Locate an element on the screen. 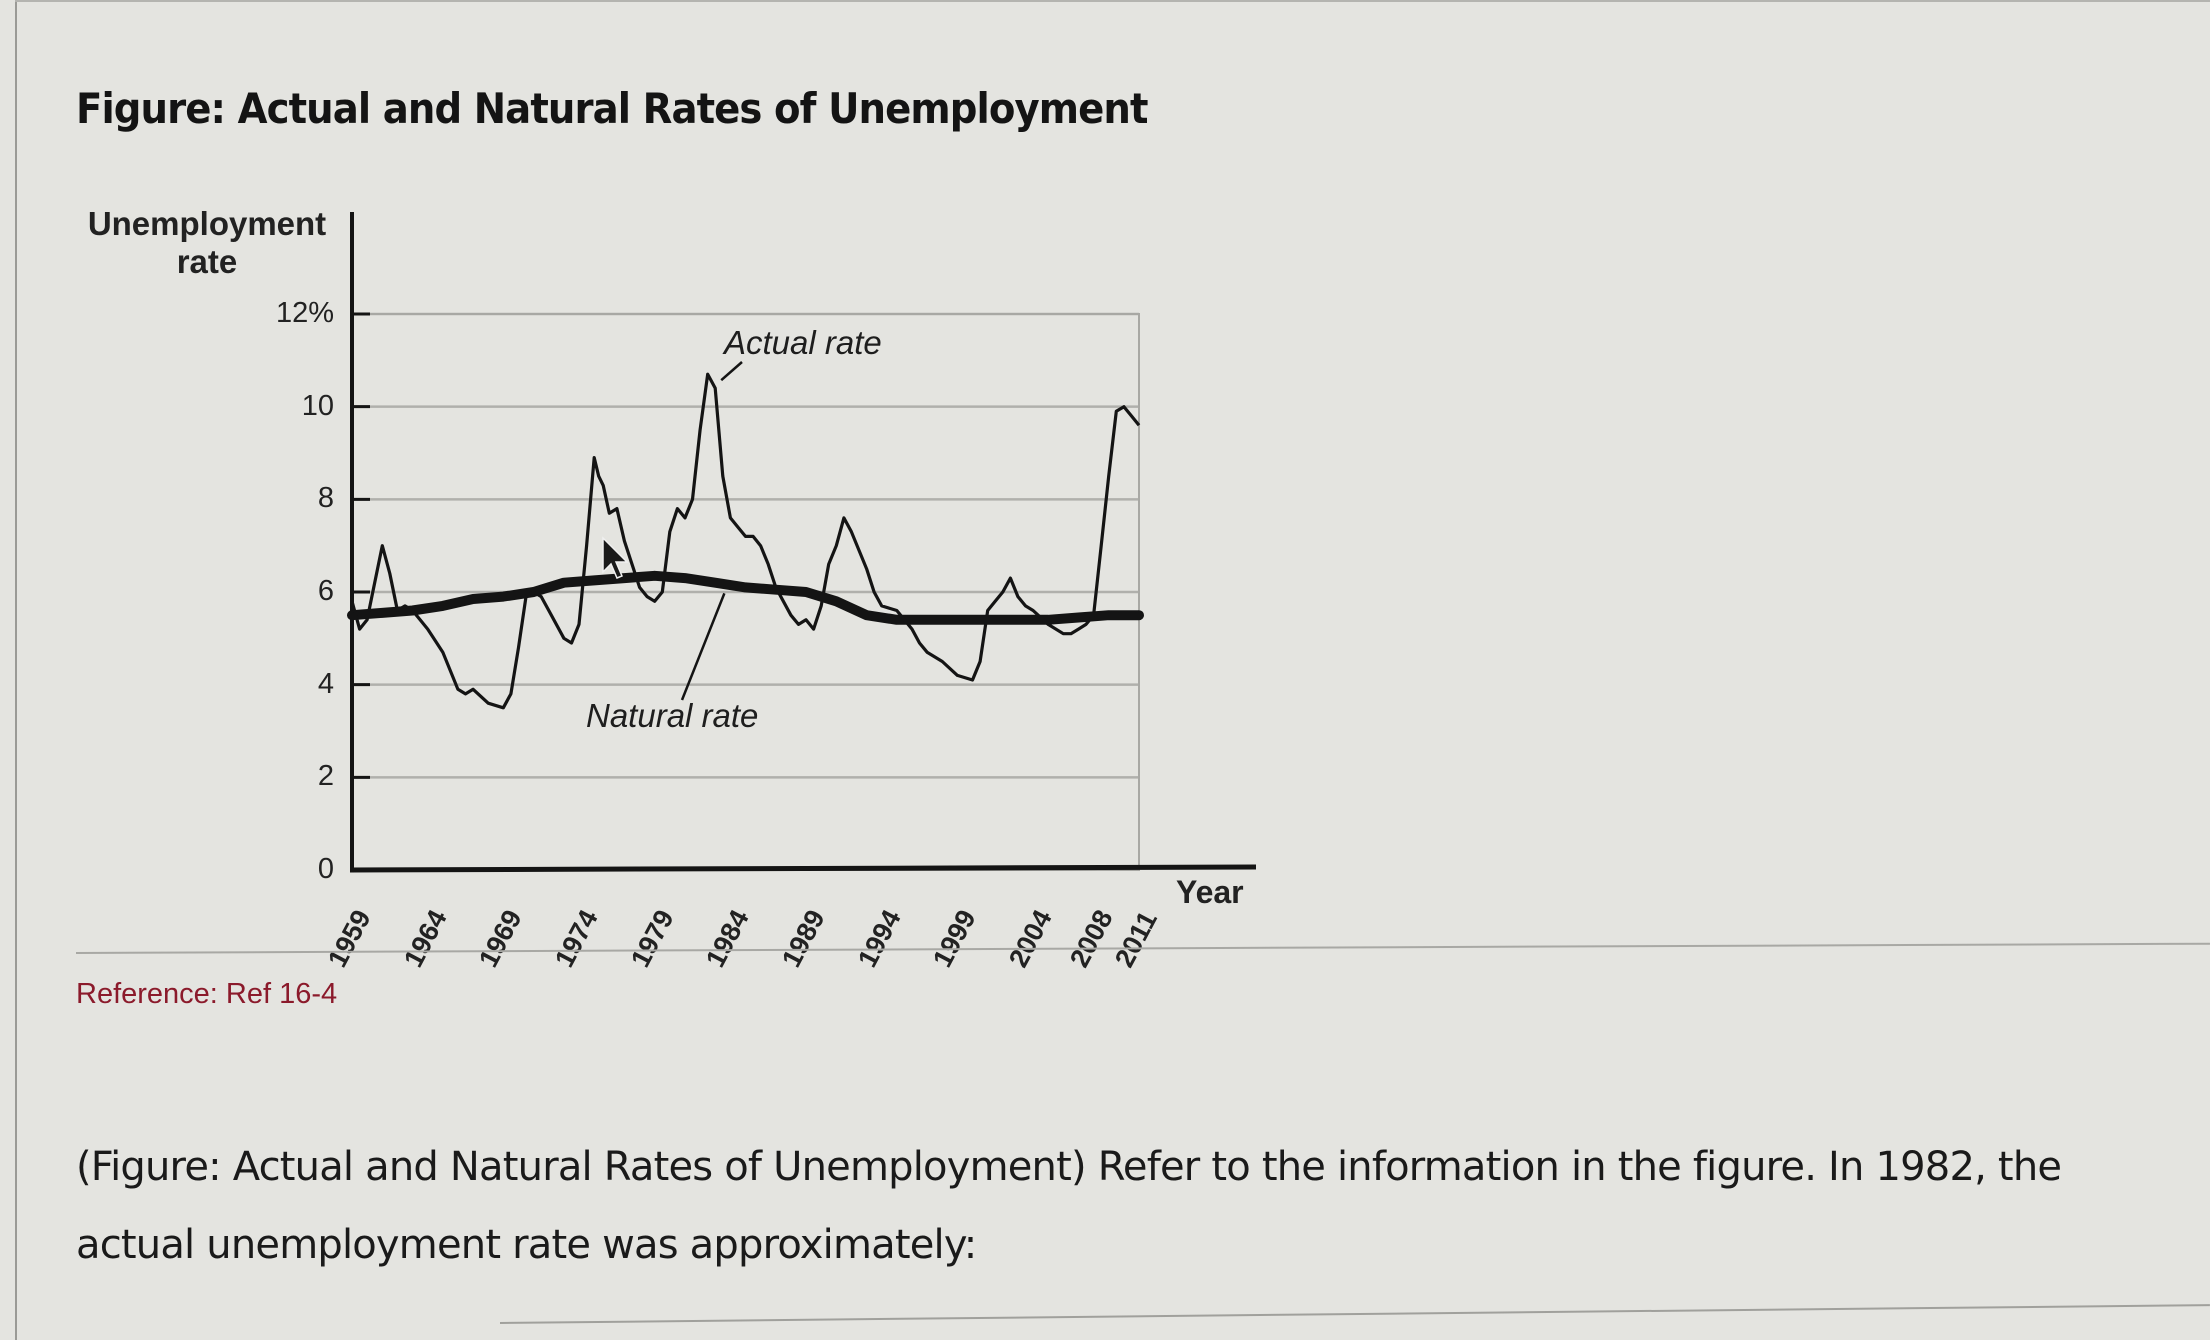 Image resolution: width=2210 pixels, height=1340 pixels. y-tick-label: 12% is located at coordinates (304, 313).